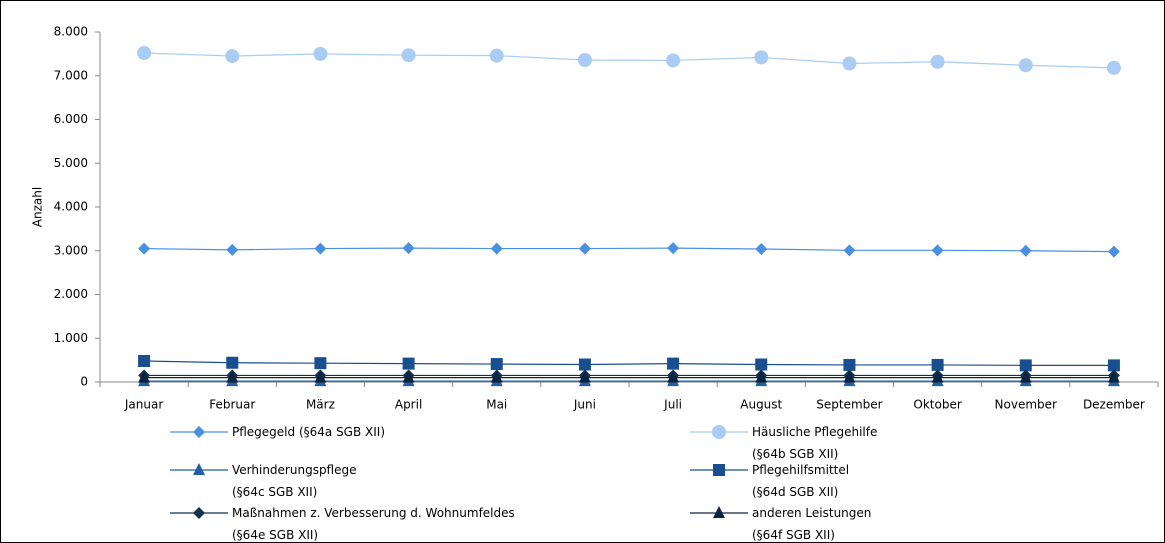  Describe the element at coordinates (815, 443) in the screenshot. I see `legend-label: Häusliche Pflegehilfe (§64b SGB XII)` at that location.